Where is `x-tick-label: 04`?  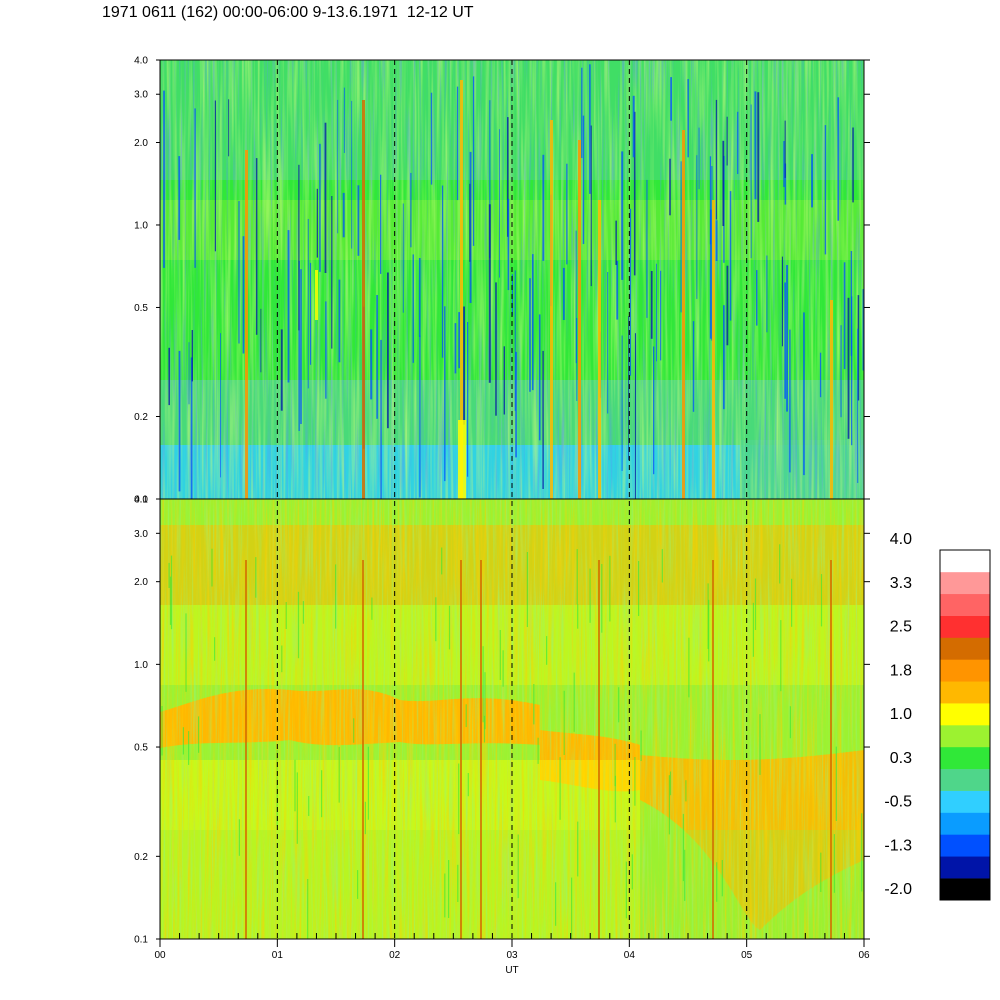
x-tick-label: 04 is located at coordinates (630, 955).